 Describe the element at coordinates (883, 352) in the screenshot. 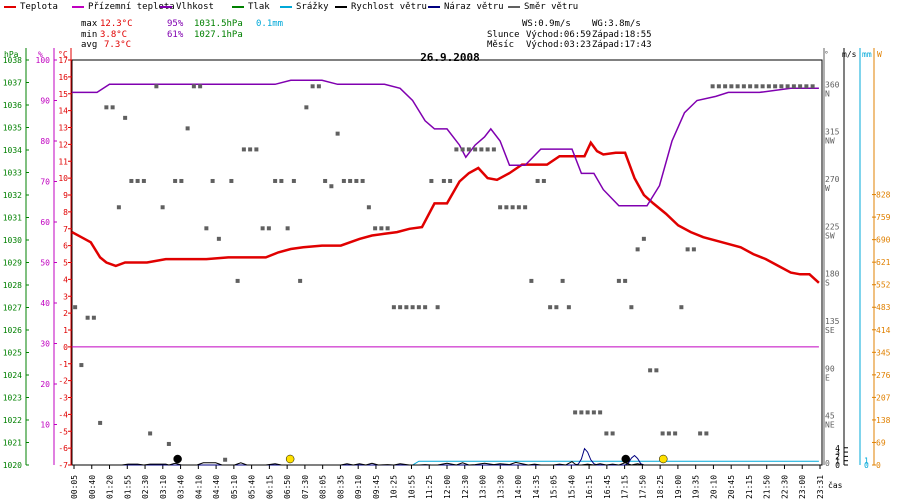

I see `solar-tick-label: 345` at that location.